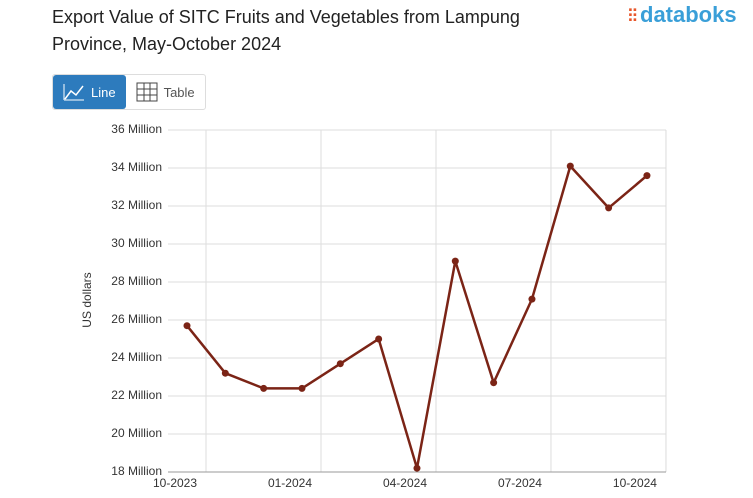 This screenshot has height=498, width=753. I want to click on table-icon, so click(147, 92).